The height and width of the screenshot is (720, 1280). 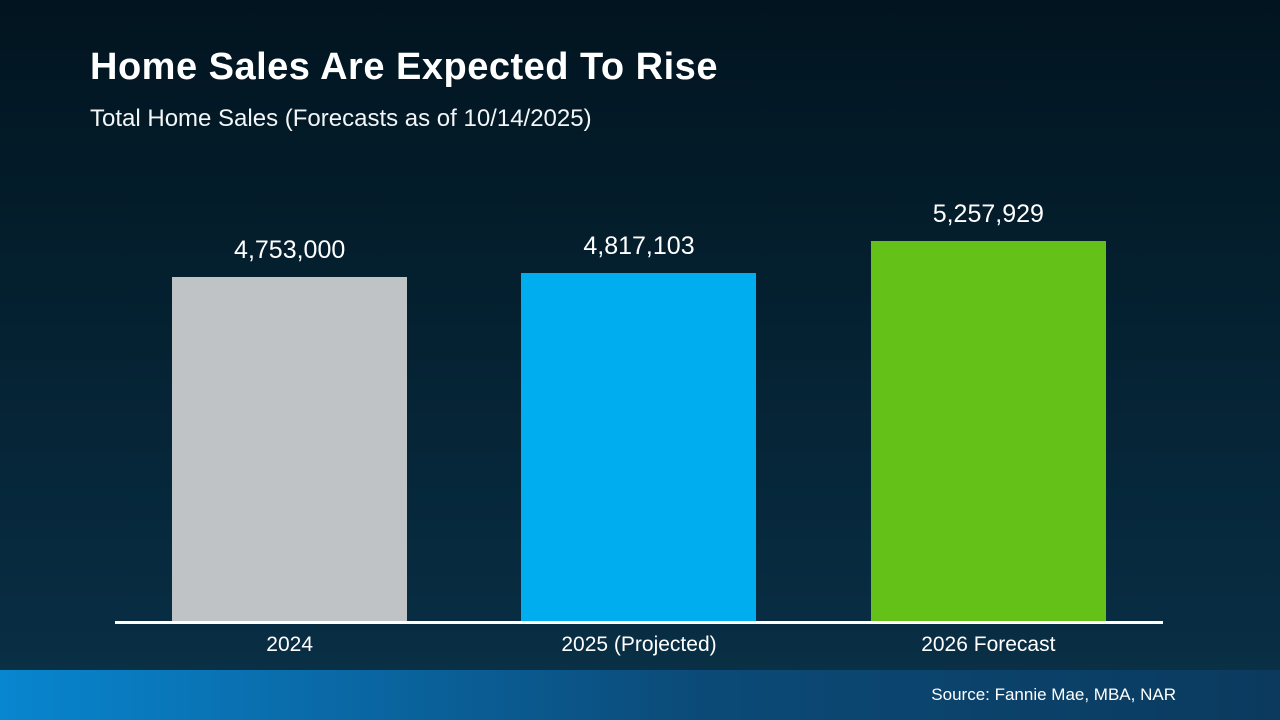 What do you see at coordinates (290, 449) in the screenshot?
I see `bar-2024` at bounding box center [290, 449].